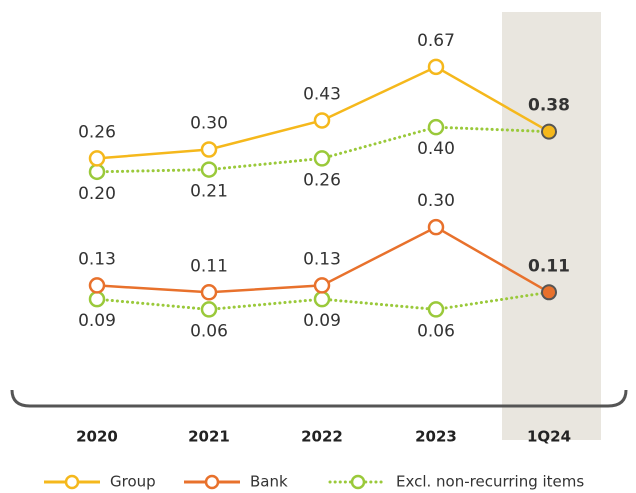 This screenshot has height=493, width=636. I want to click on x-tick-label: 1Q24, so click(549, 437).